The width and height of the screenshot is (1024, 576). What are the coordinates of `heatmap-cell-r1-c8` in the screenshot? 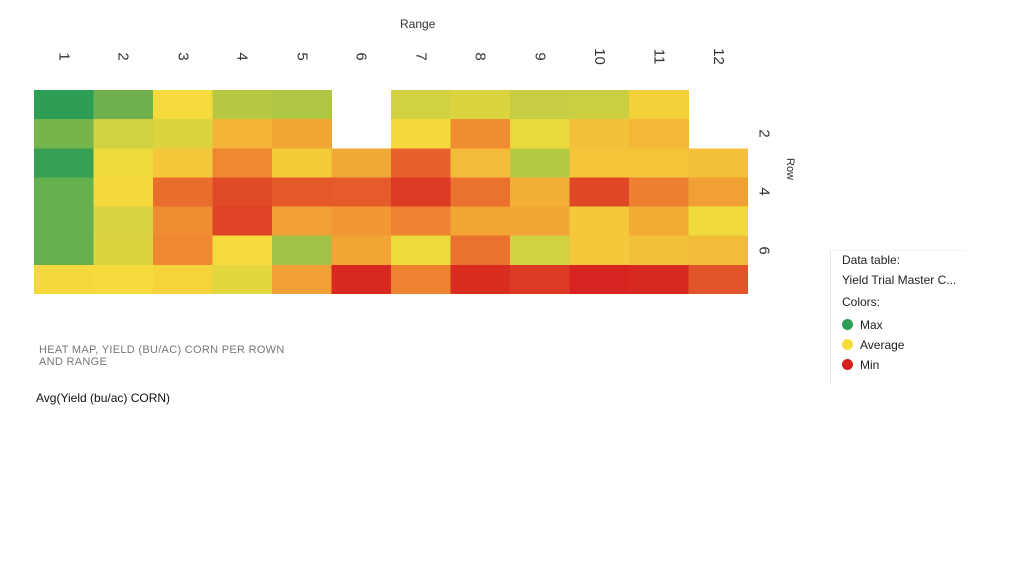 It's located at (480, 105).